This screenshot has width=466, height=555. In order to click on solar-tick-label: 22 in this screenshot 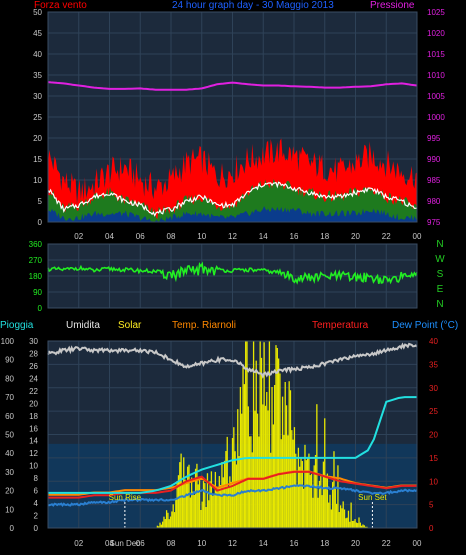, I will do `click(33, 391)`.